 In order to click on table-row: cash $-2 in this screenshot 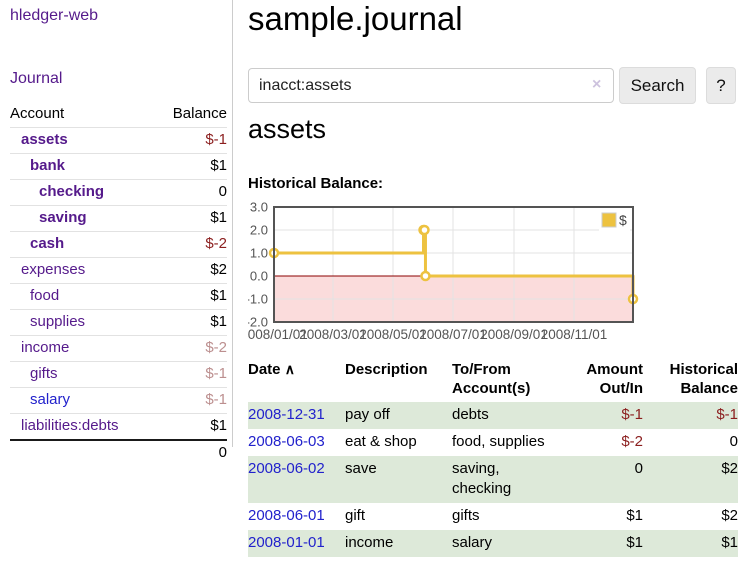, I will do `click(118, 245)`.